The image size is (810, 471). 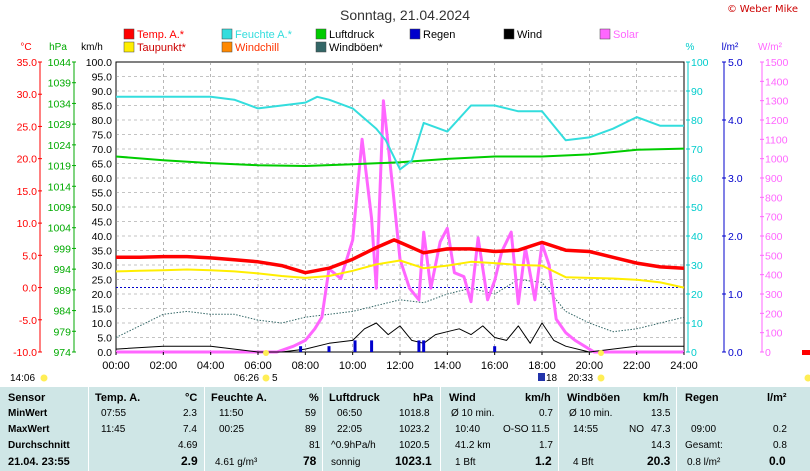 I want to click on press-weather: sonnig, so click(x=346, y=462).